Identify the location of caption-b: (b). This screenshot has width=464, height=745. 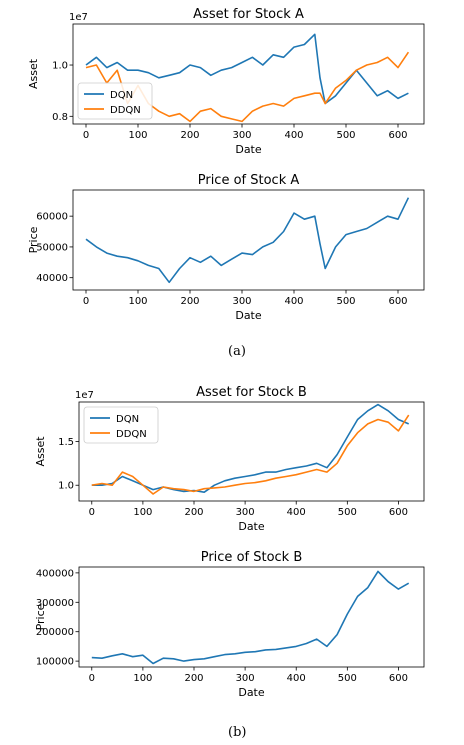
(237, 732).